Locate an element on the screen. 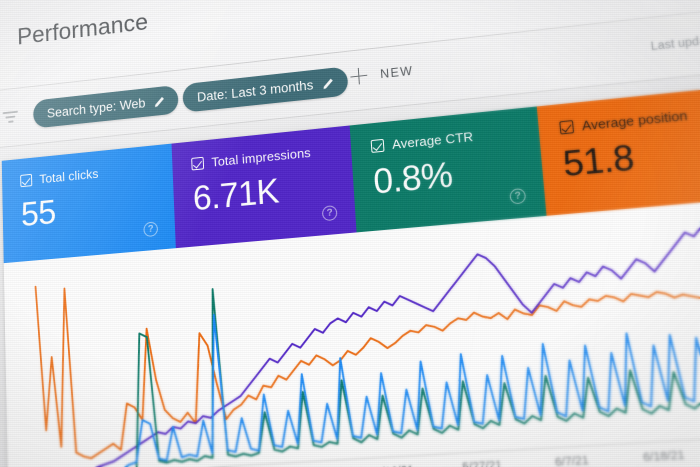  metric-card-header: Average position is located at coordinates (629, 119).